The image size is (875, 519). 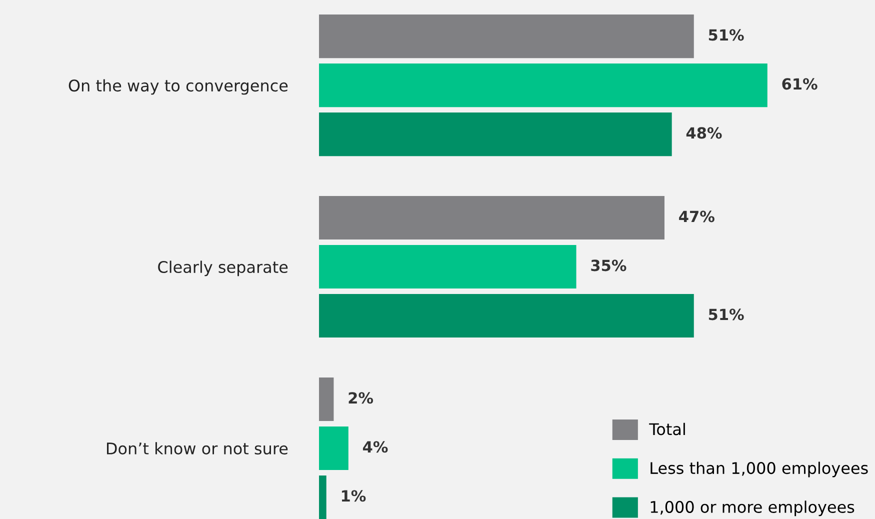 I want to click on legend-label: Total, so click(x=667, y=429).